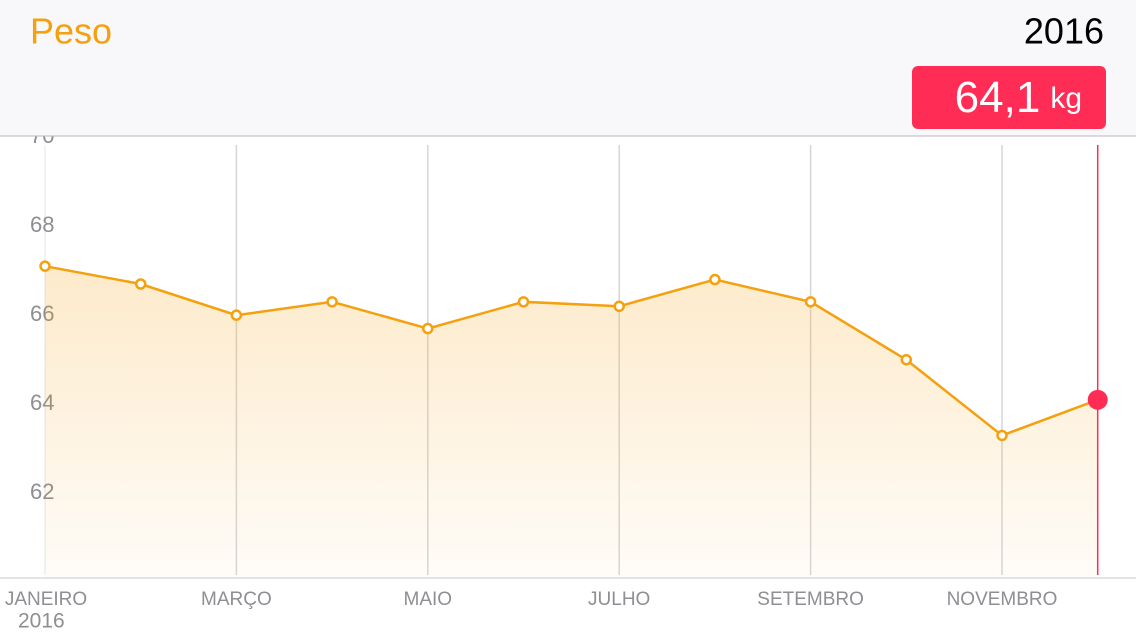  Describe the element at coordinates (41, 621) in the screenshot. I see `x-sublabel: 2016` at that location.